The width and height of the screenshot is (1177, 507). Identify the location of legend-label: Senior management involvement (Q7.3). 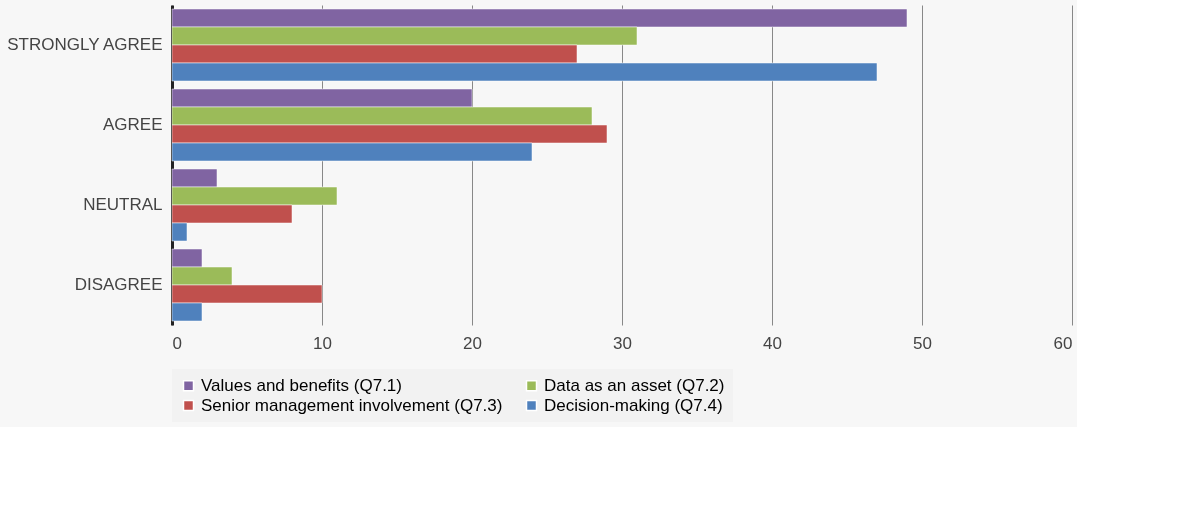
(352, 405).